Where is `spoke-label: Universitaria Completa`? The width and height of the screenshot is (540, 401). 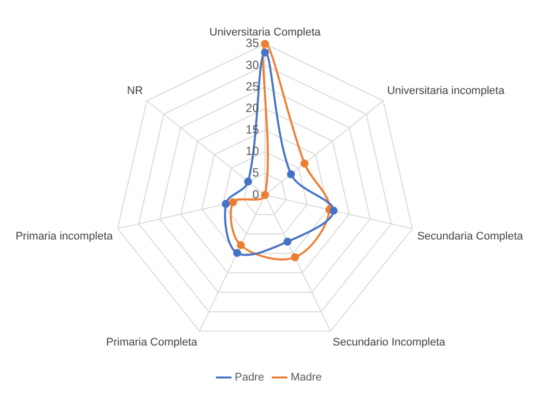 spoke-label: Universitaria Completa is located at coordinates (265, 32).